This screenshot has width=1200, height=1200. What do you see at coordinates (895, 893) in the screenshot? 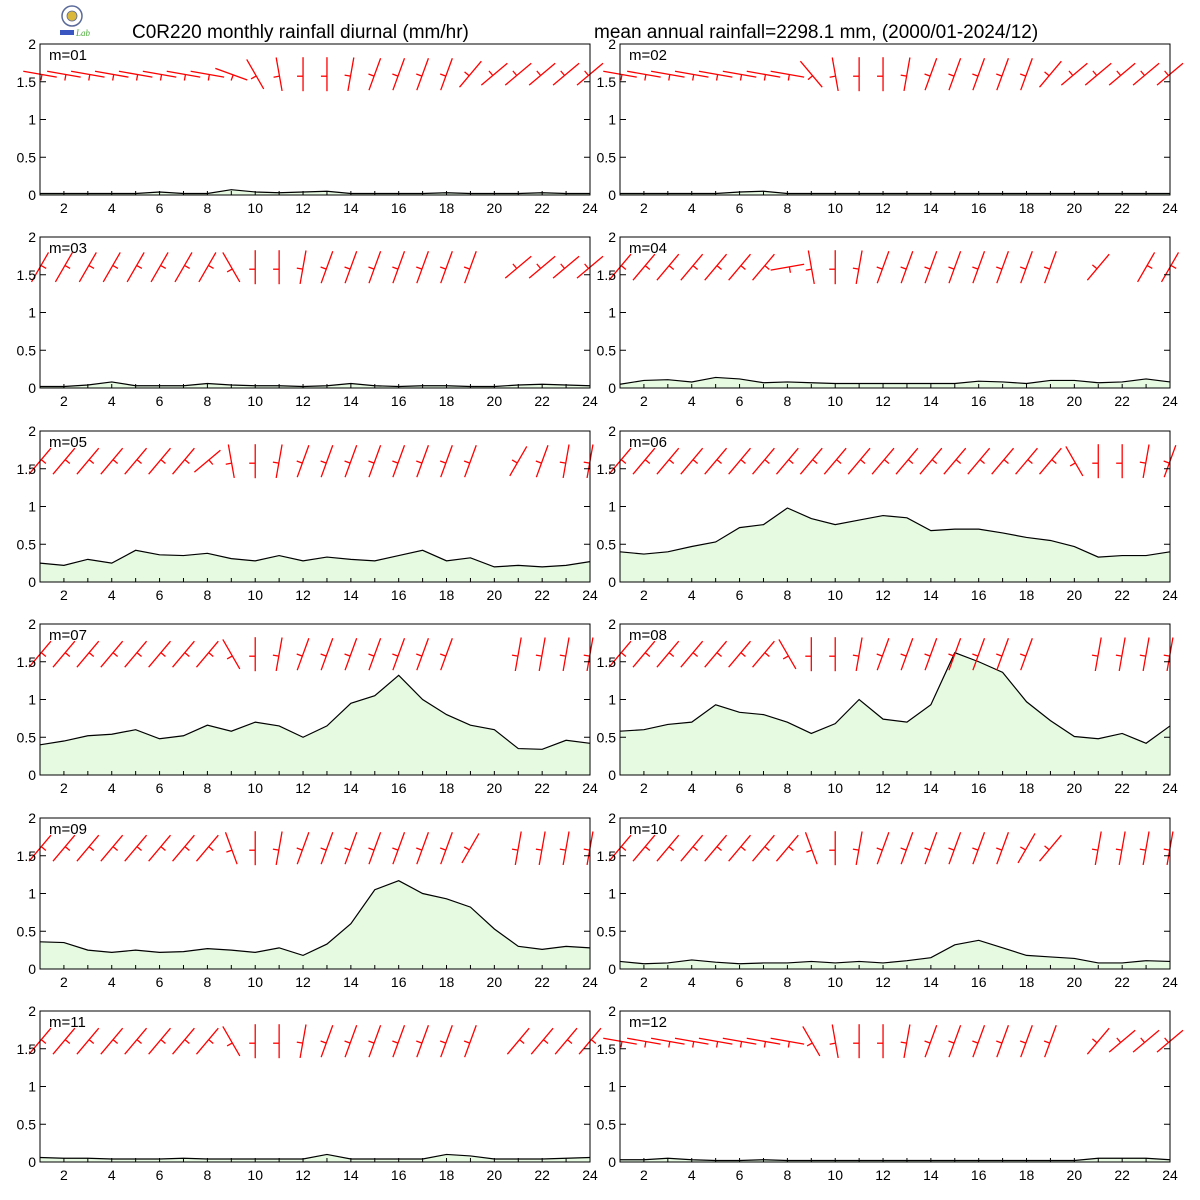
I see `panel-frame` at bounding box center [895, 893].